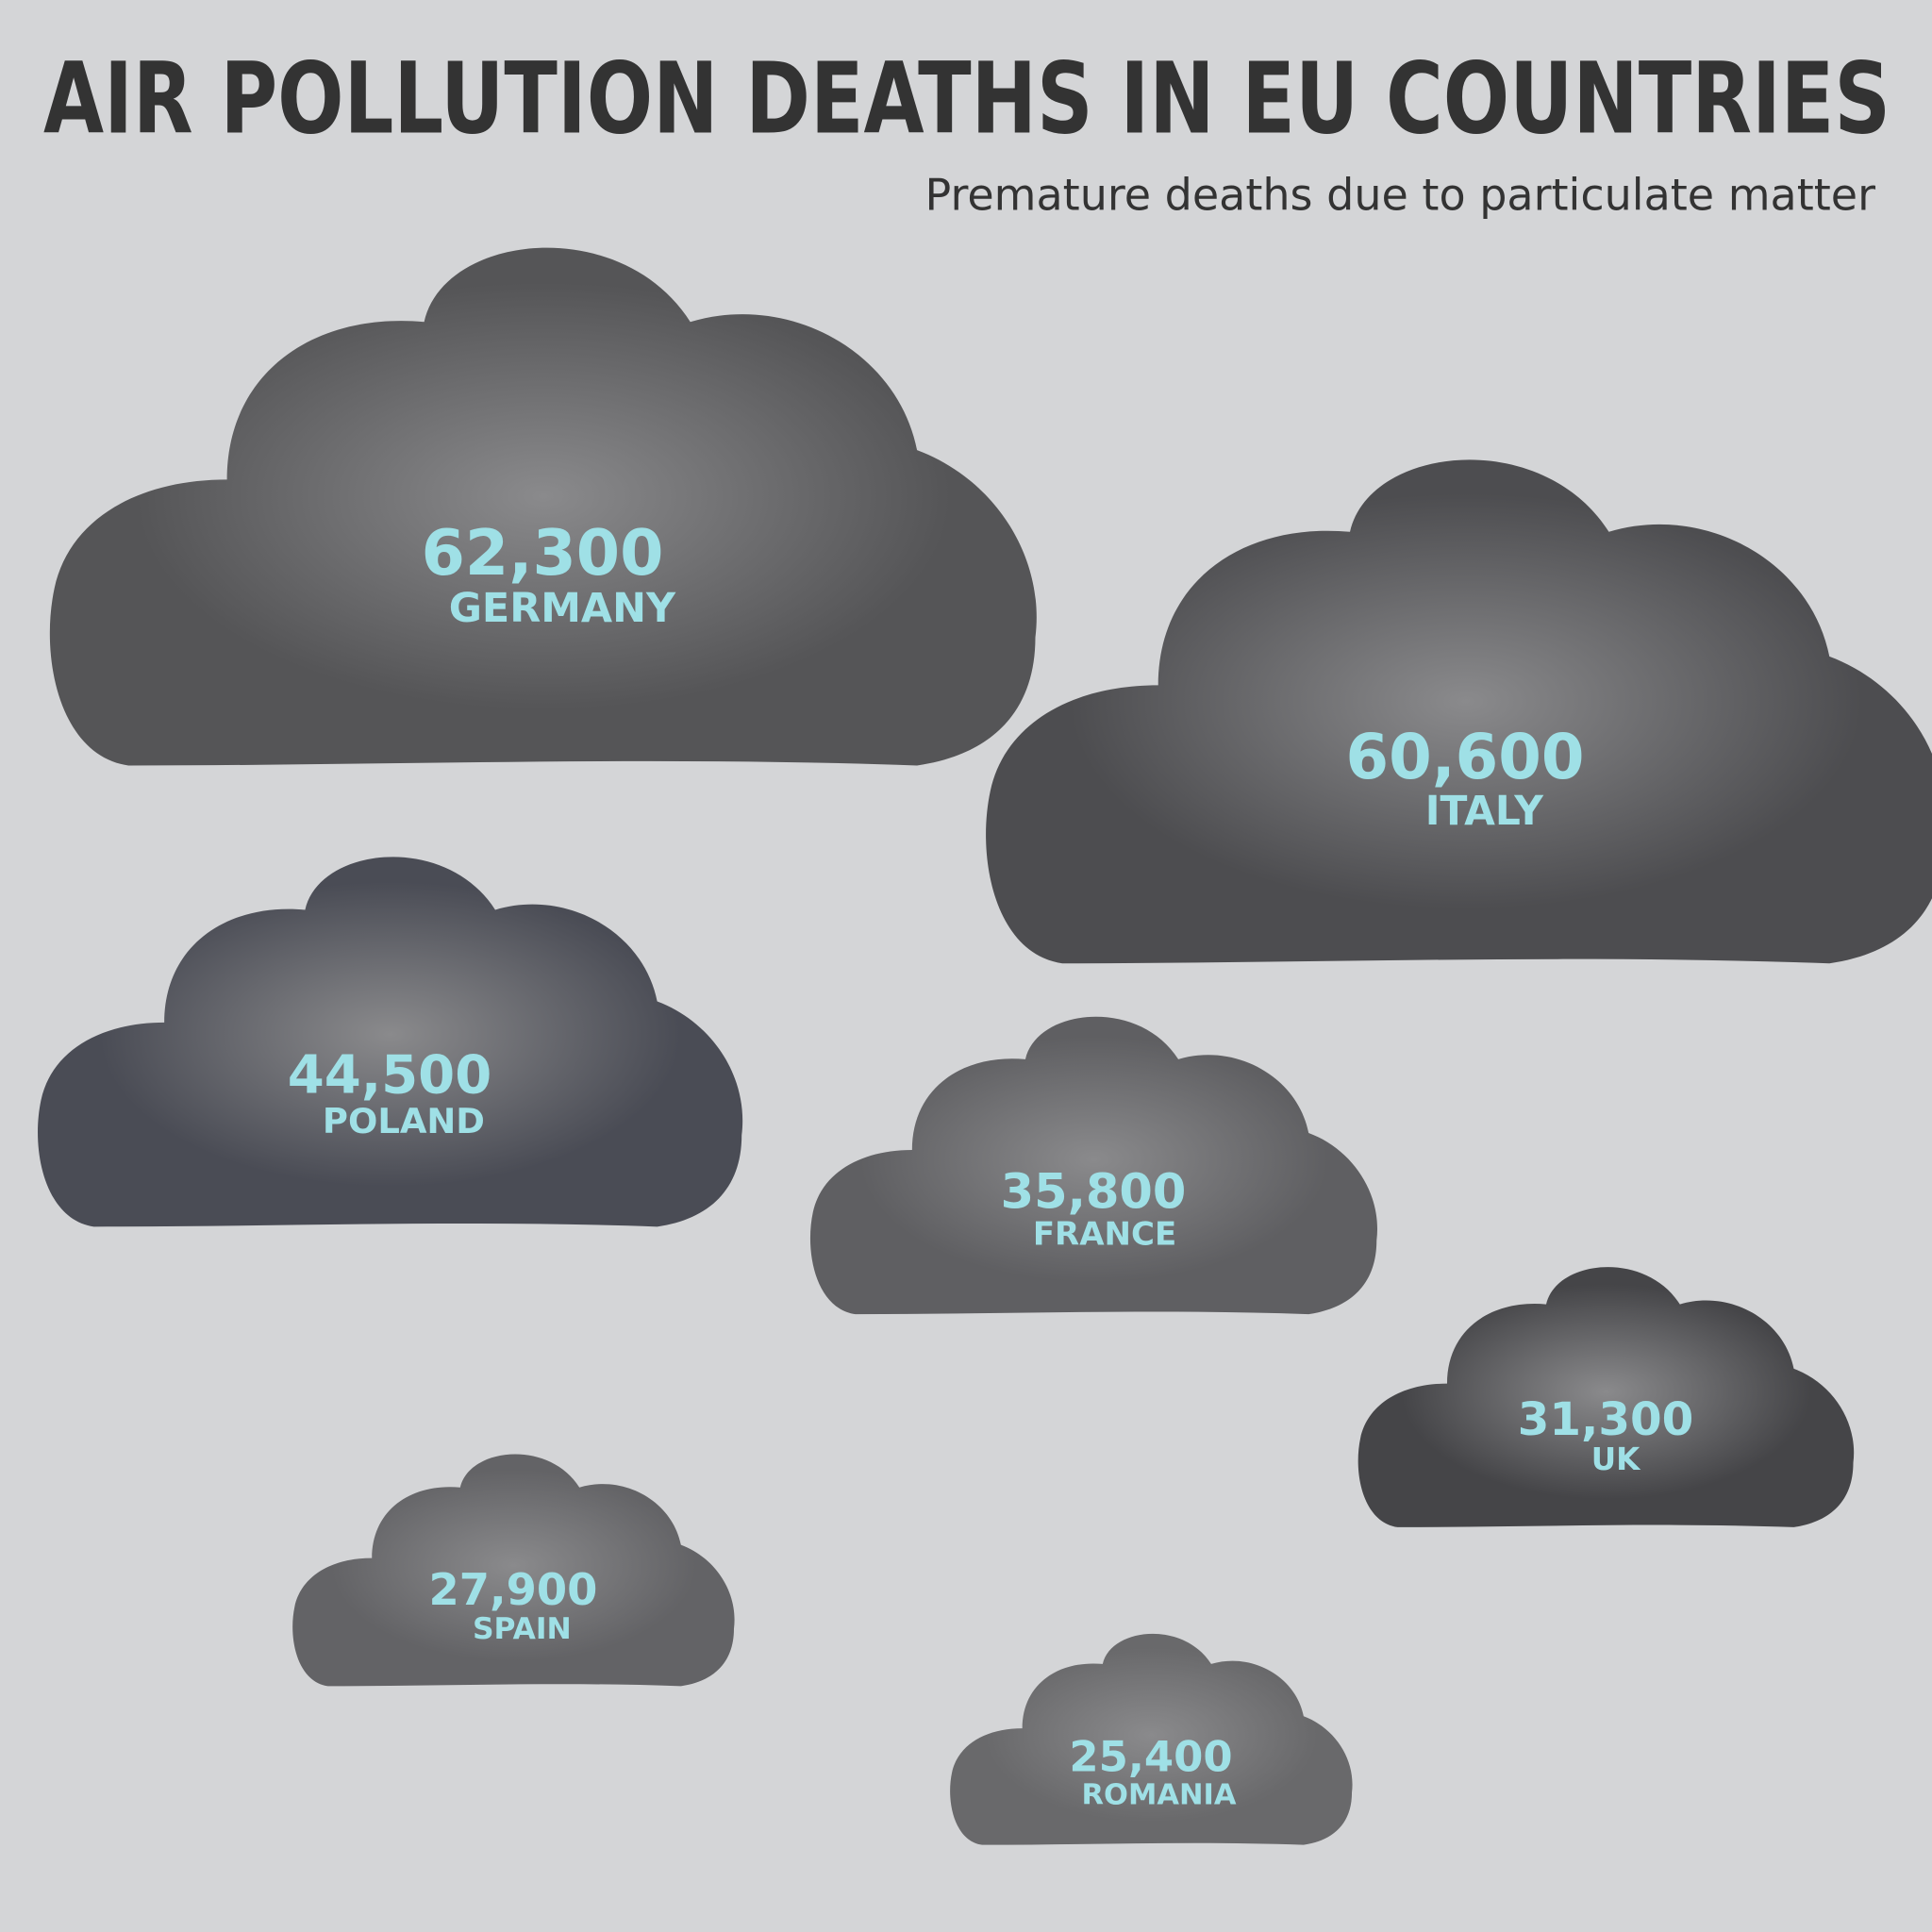 This screenshot has height=1932, width=1932. What do you see at coordinates (404, 1121) in the screenshot?
I see `category-label: POLAND` at bounding box center [404, 1121].